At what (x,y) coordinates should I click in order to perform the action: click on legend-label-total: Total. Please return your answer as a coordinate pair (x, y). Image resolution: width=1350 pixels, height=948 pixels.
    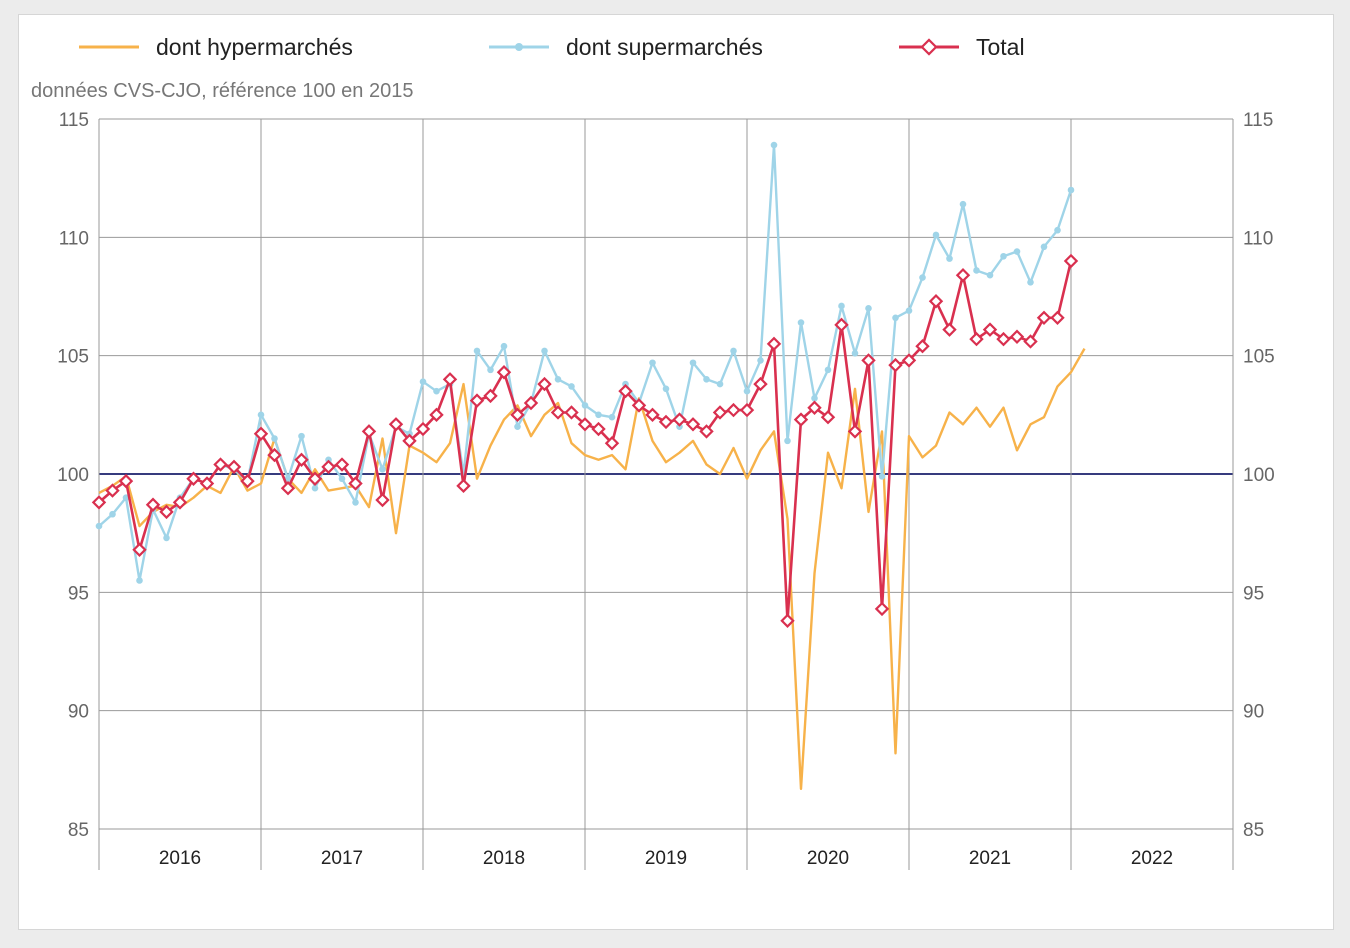
    Looking at the image, I should click on (1000, 47).